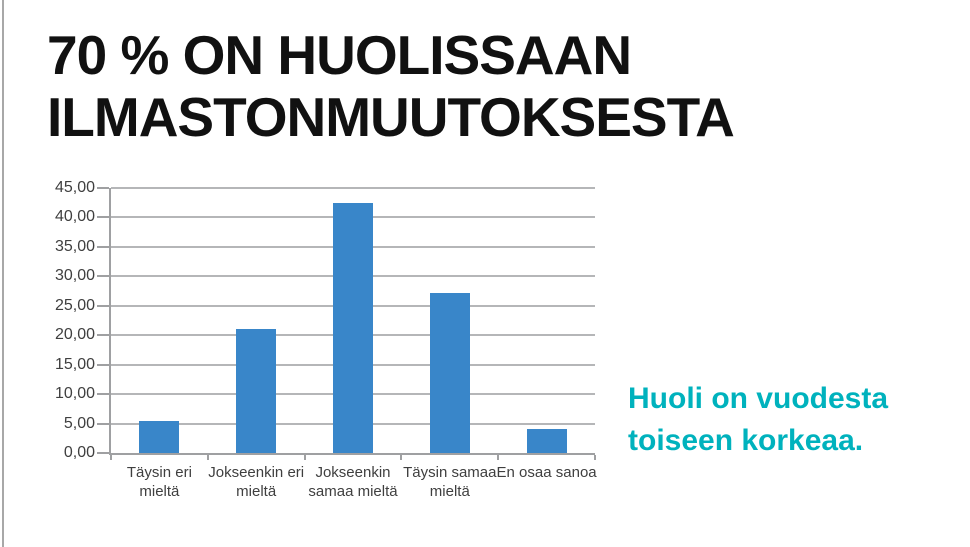  I want to click on note-line-1: Huoli on vuodesta, so click(758, 398).